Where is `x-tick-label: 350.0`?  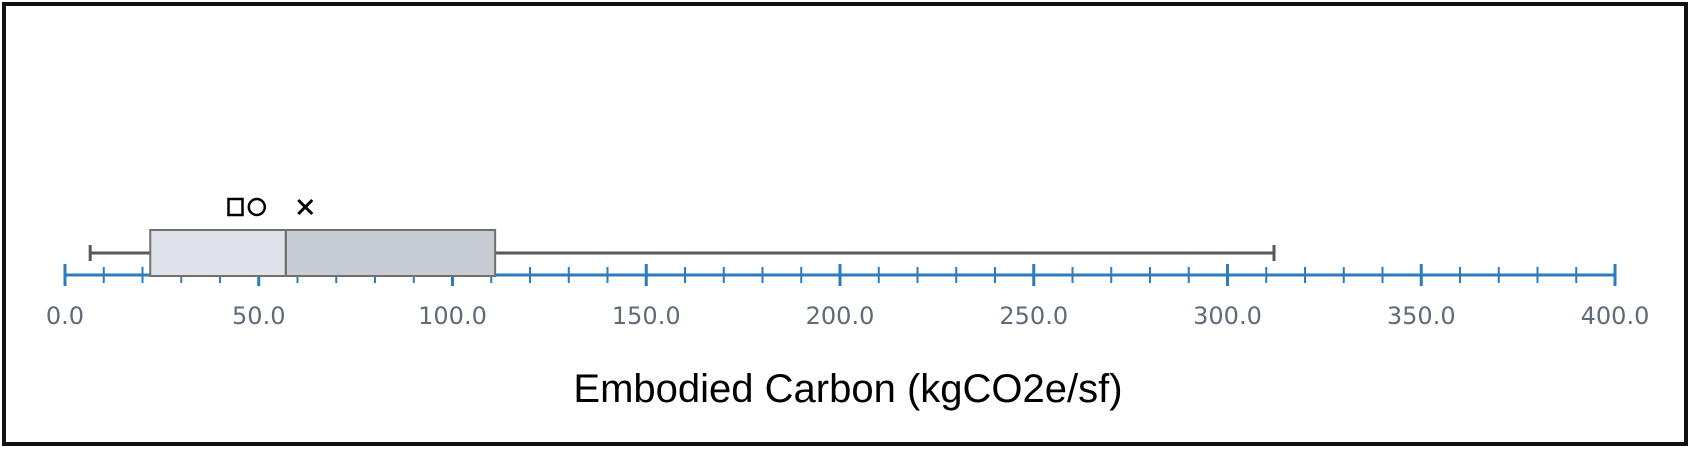 x-tick-label: 350.0 is located at coordinates (1421, 316).